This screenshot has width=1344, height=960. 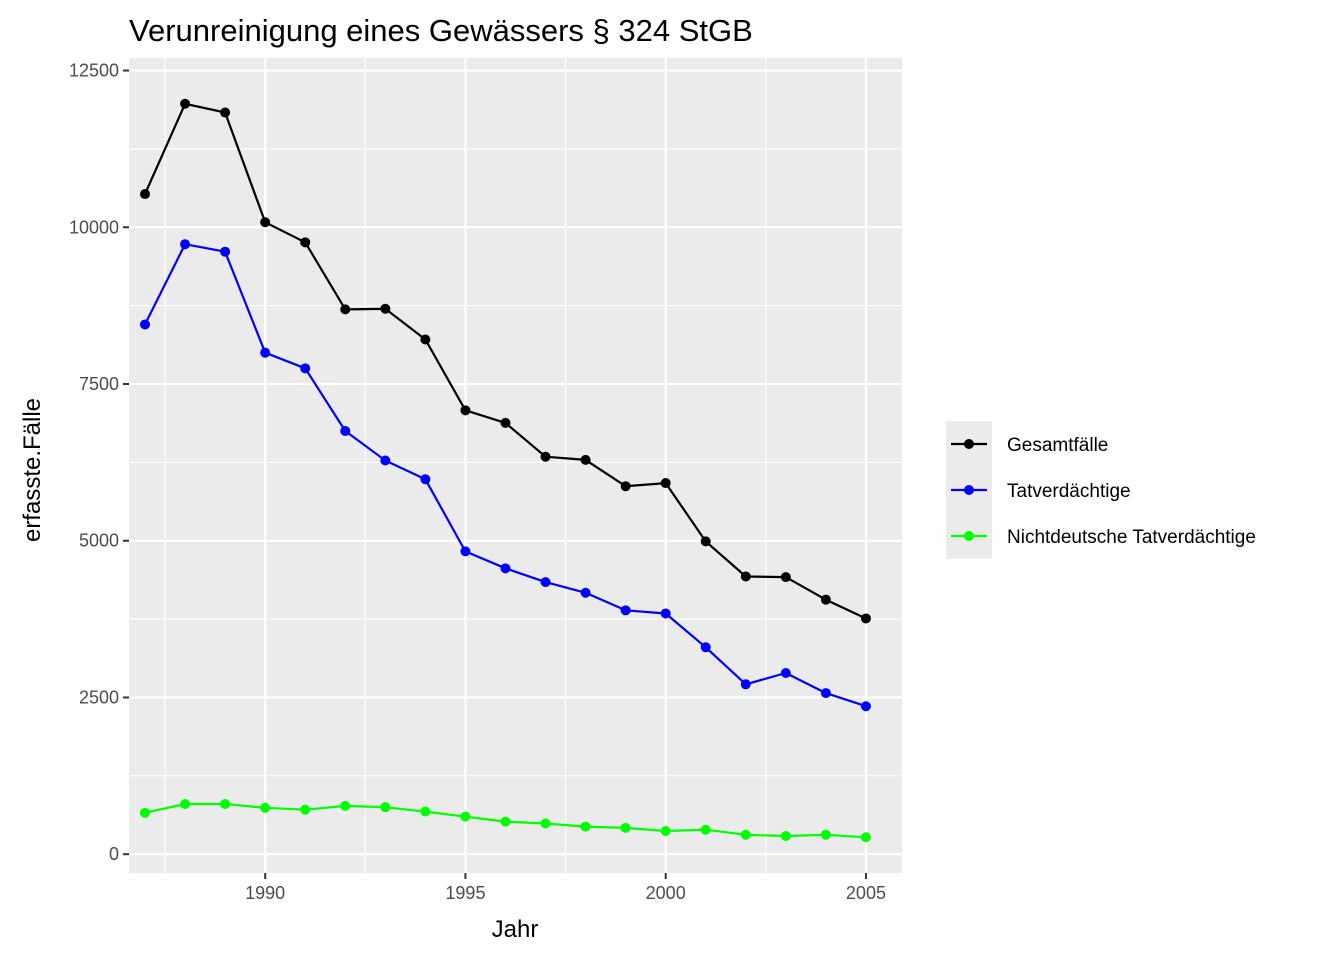 What do you see at coordinates (666, 893) in the screenshot?
I see `x-tick-label: 2000` at bounding box center [666, 893].